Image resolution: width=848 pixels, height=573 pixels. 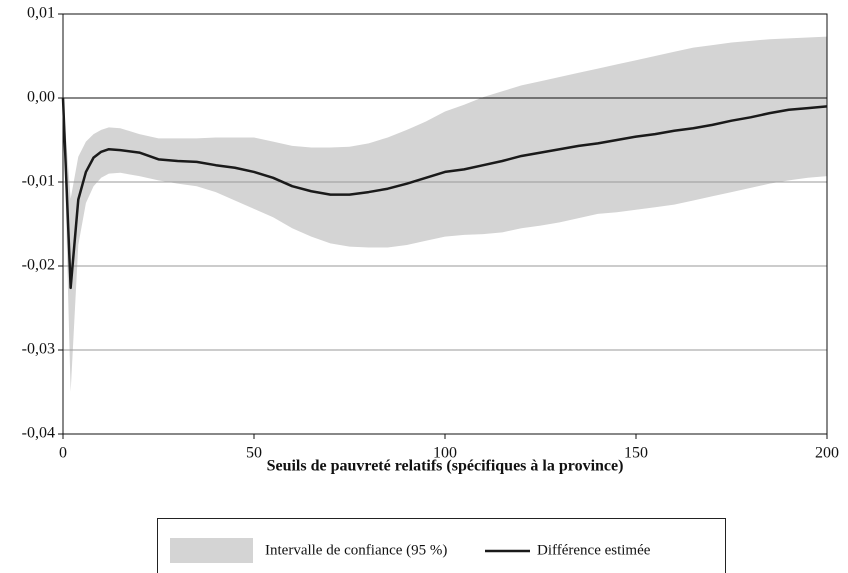 I want to click on legend-swatch, so click(x=211, y=550).